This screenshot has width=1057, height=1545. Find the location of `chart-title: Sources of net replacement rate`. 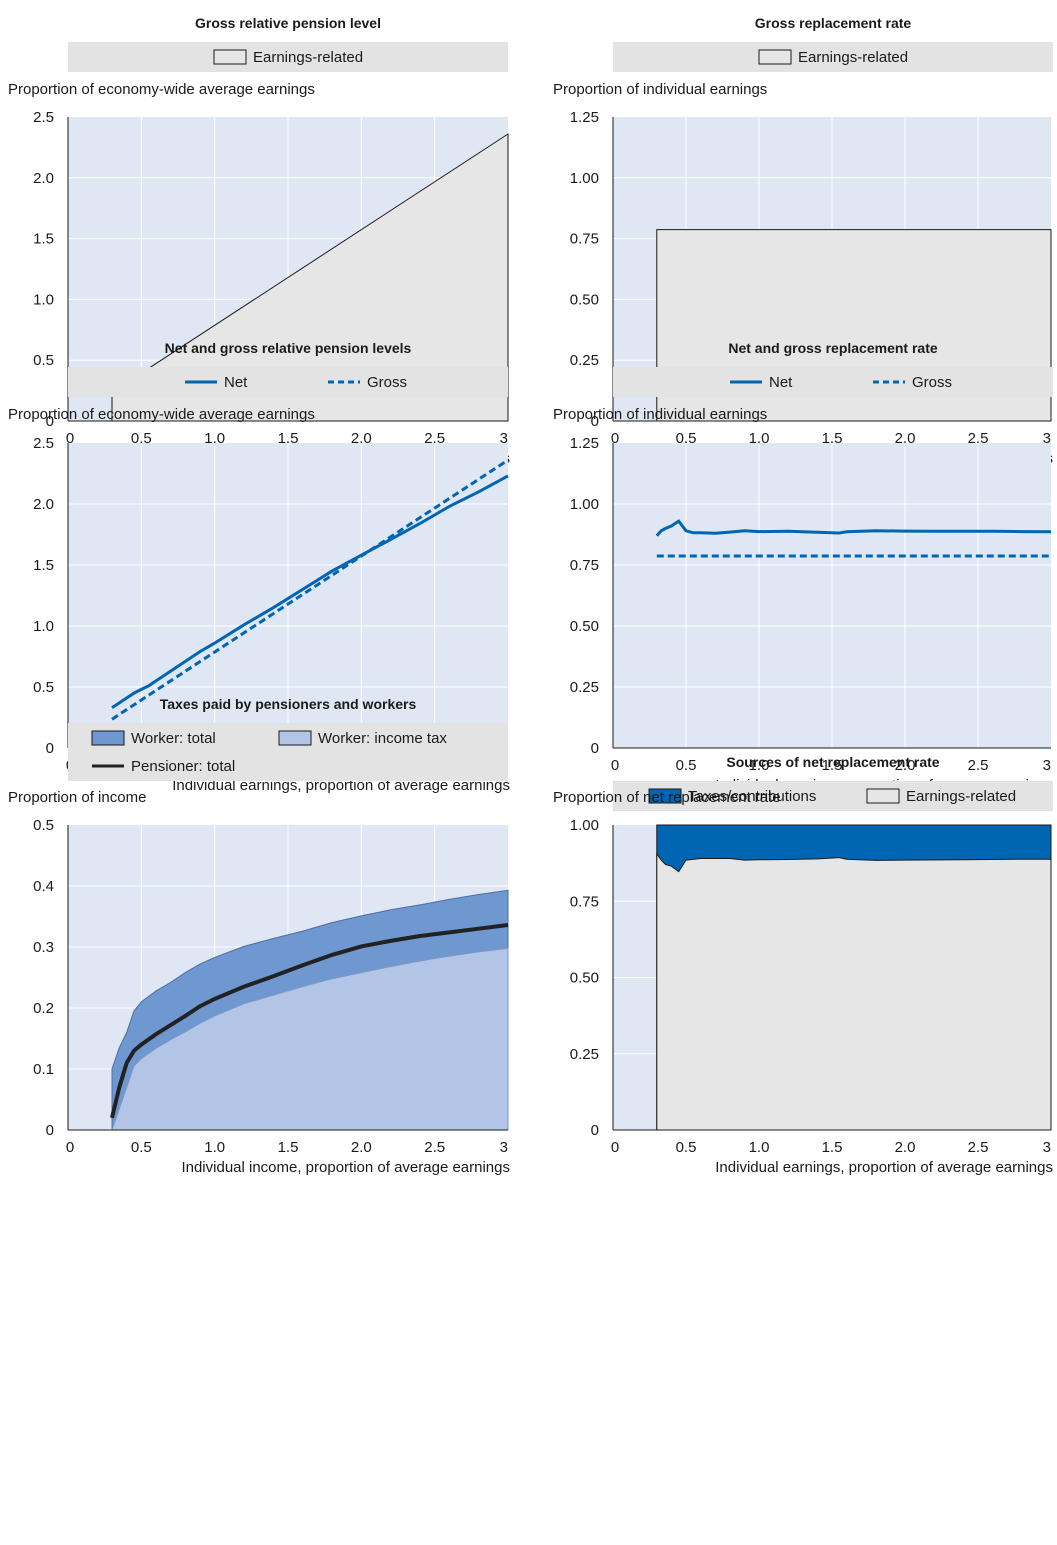

chart-title: Sources of net replacement rate is located at coordinates (832, 762).